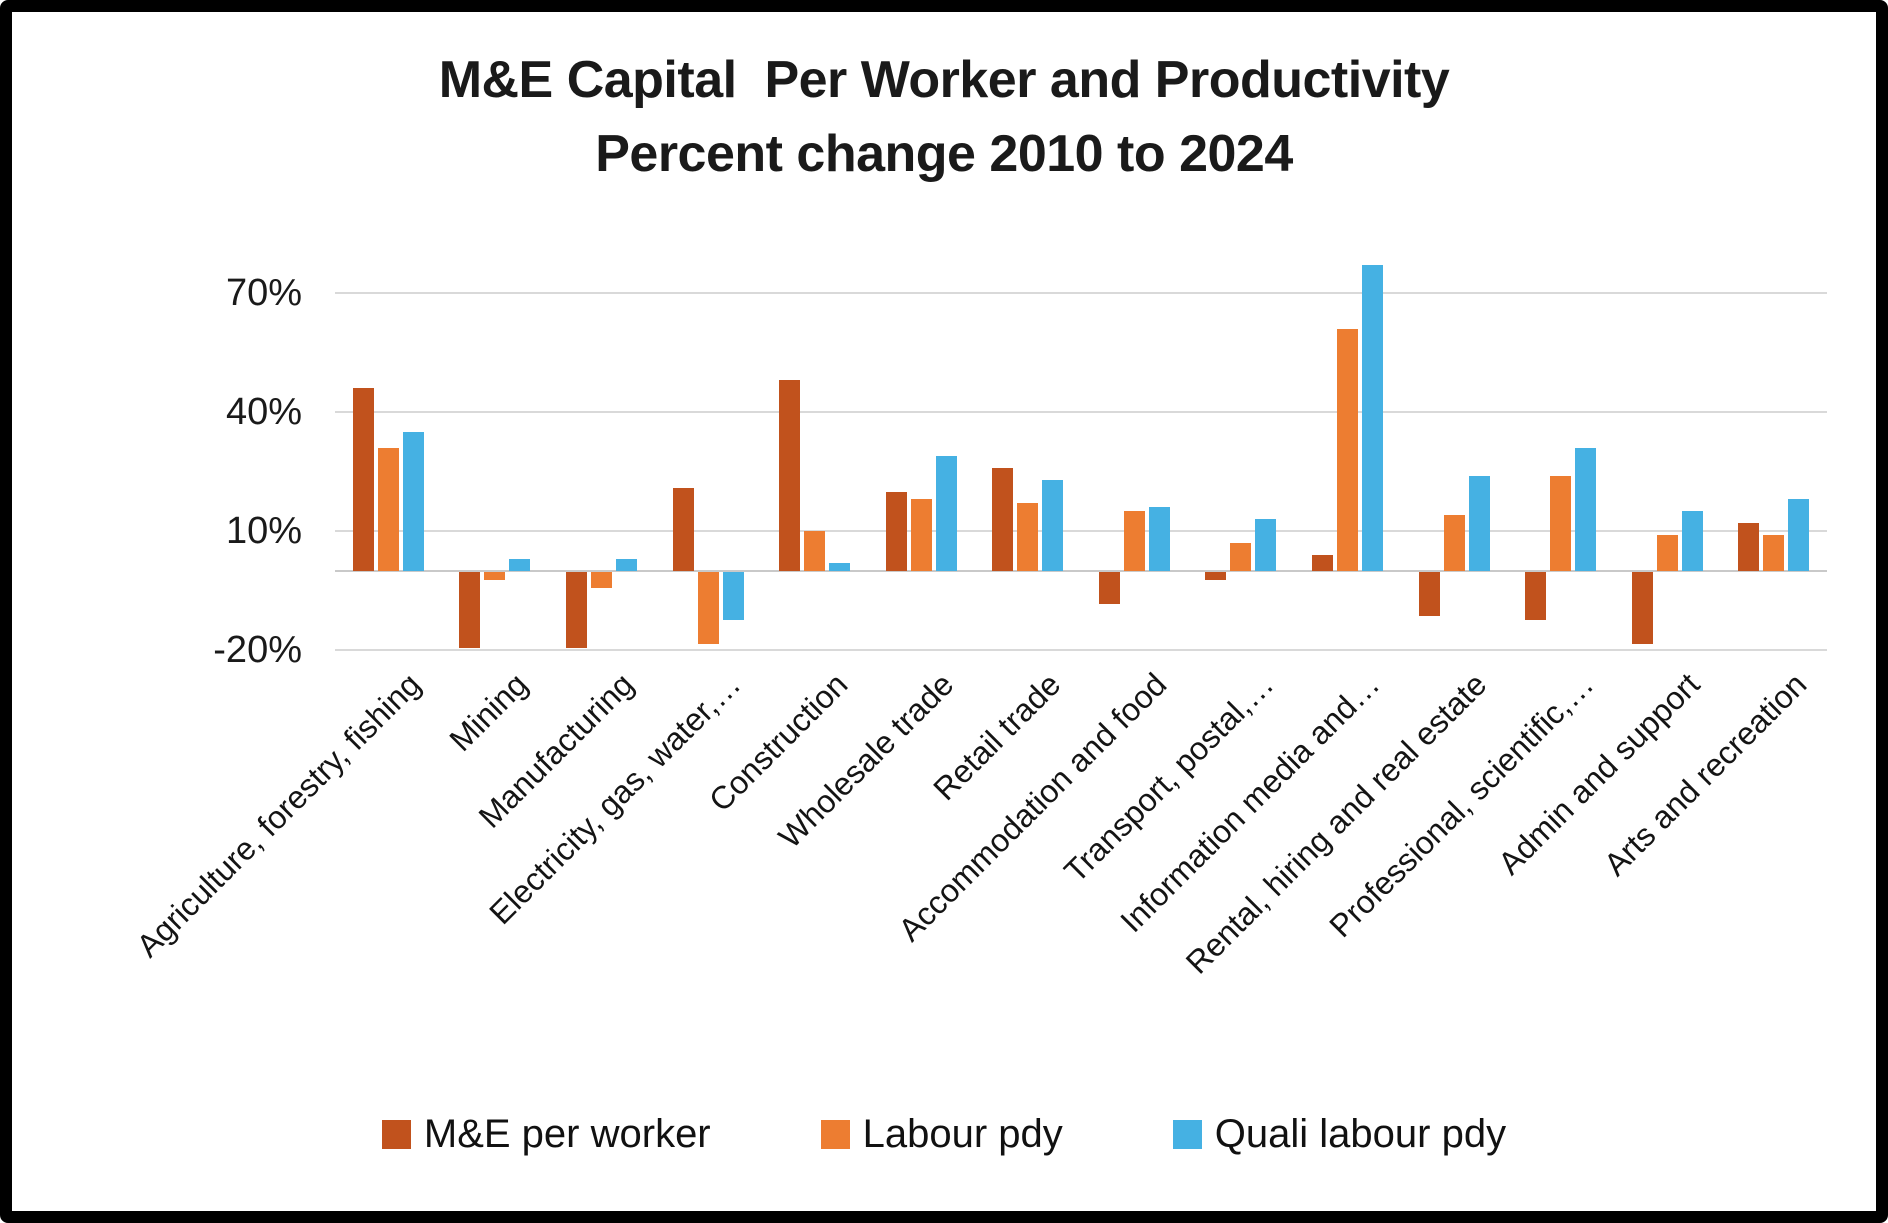 The image size is (1888, 1223). I want to click on legend: M&E per worker Labour pdy Quali labour pdy, so click(944, 1134).